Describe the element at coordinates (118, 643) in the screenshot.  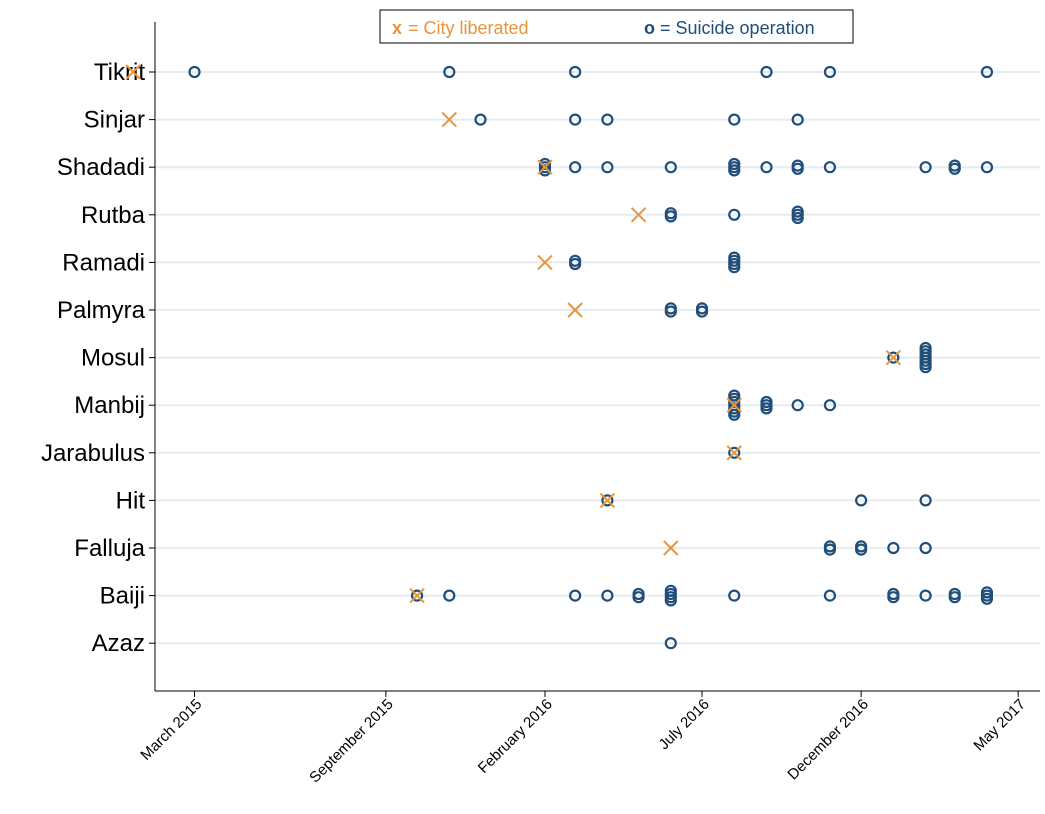
I see `y-label-azaz: Azaz` at that location.